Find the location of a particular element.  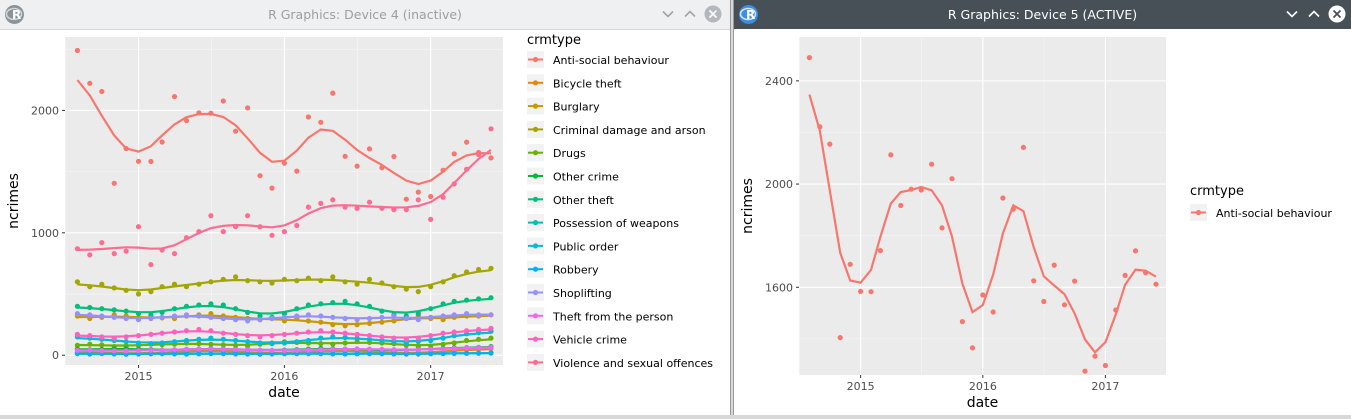

window-title: R Graphics: Device 5 (ACTIVE) is located at coordinates (1042, 14).